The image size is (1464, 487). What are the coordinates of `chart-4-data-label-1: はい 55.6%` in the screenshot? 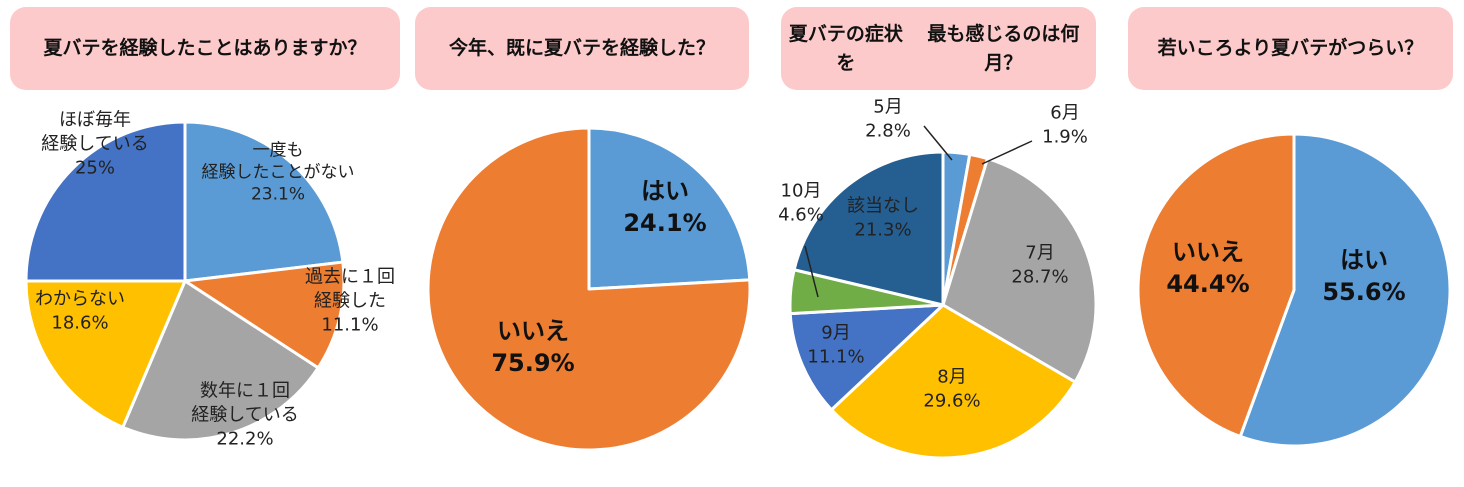 It's located at (1363, 276).